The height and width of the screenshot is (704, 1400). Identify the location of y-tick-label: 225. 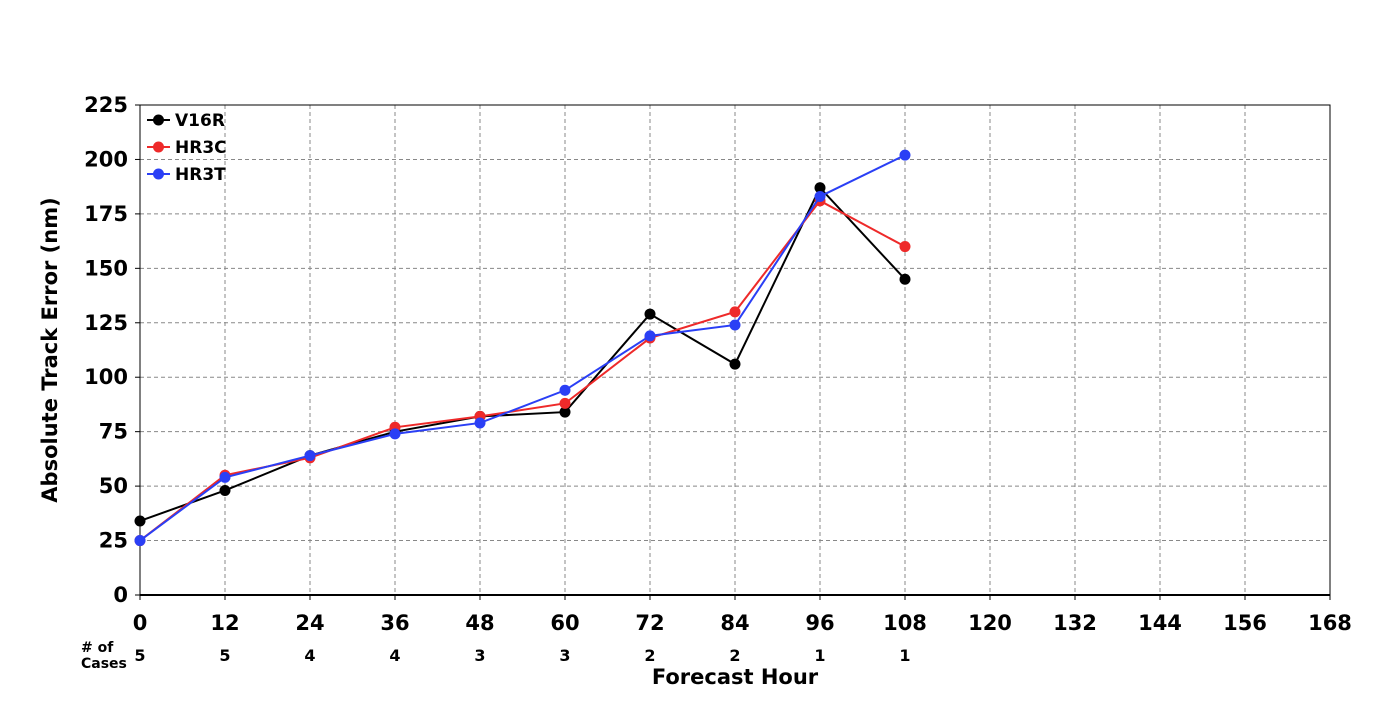
(106, 105).